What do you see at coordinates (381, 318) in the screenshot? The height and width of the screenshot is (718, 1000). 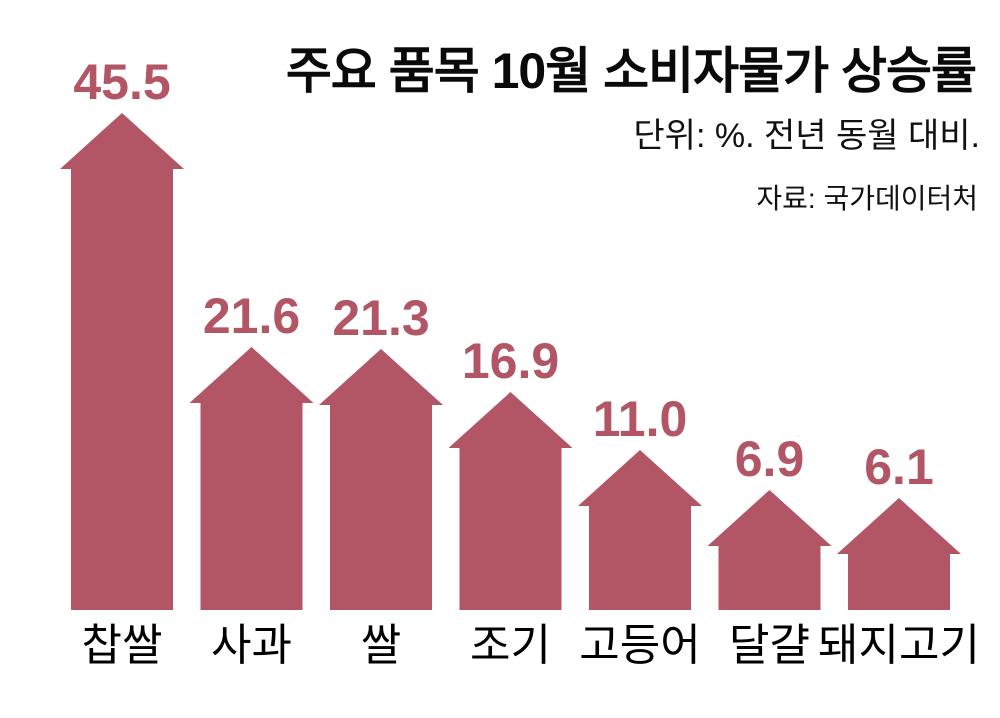 I see `bar-value-label: 21.3` at bounding box center [381, 318].